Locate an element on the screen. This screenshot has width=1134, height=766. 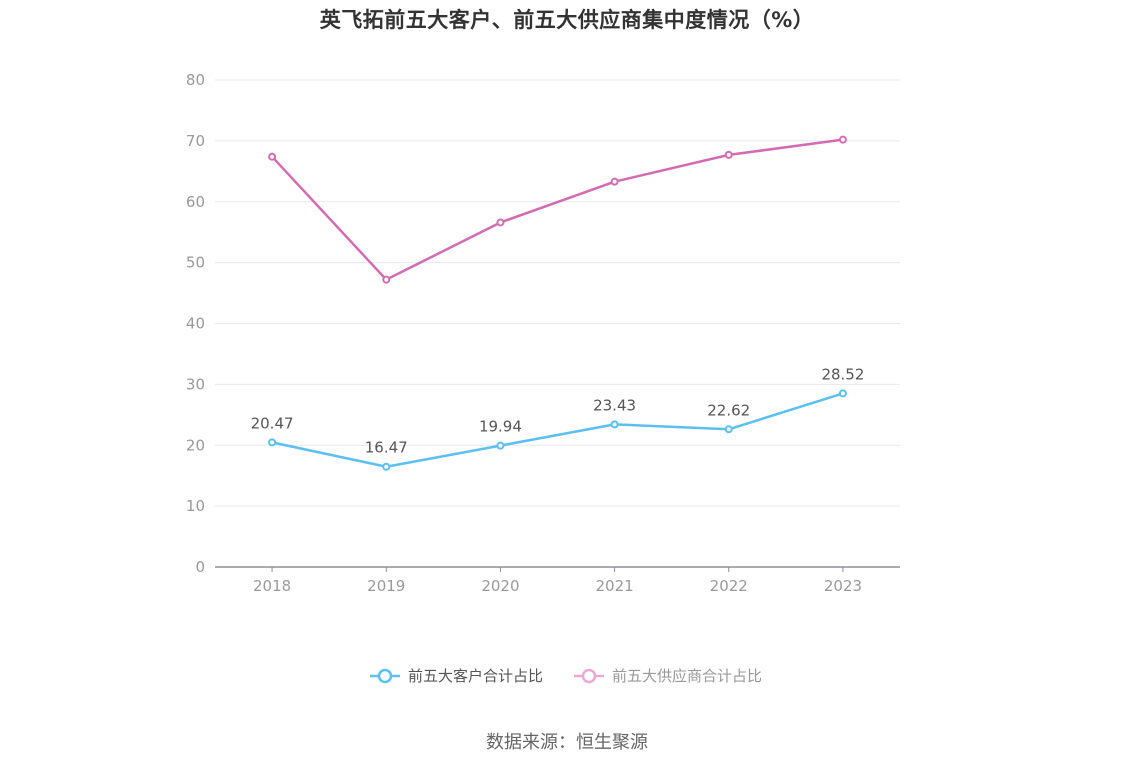
y-tick-label: 60 is located at coordinates (195, 202).